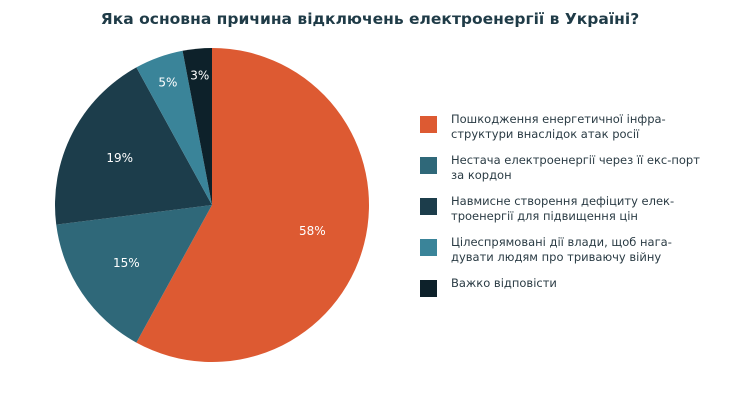 This screenshot has height=400, width=740. I want to click on data-label: 19%, so click(119, 158).